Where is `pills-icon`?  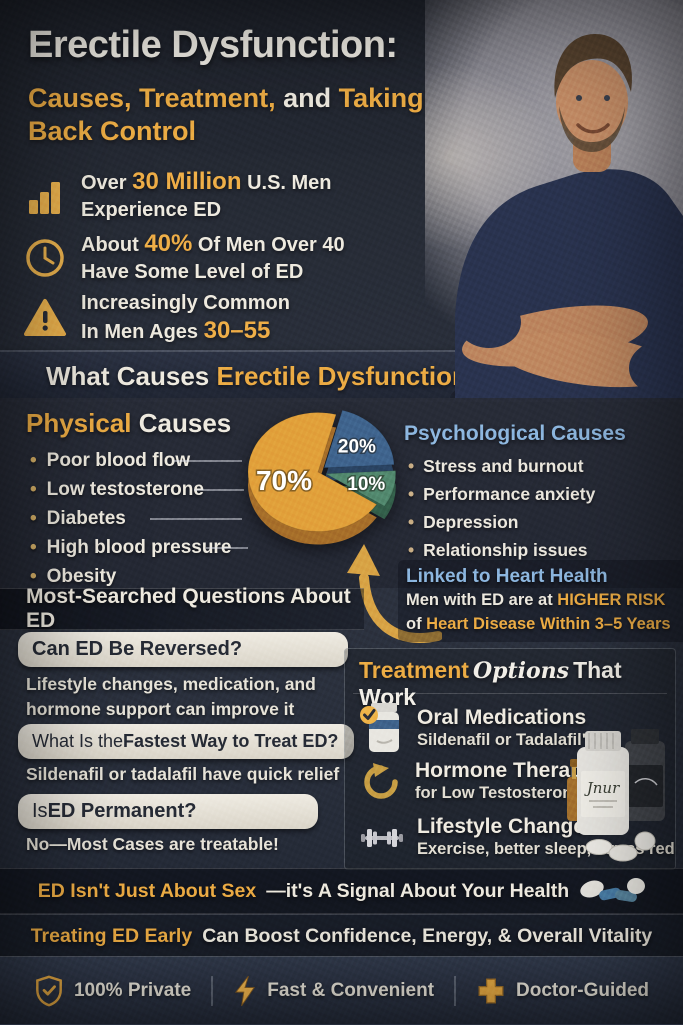
pills-icon is located at coordinates (613, 890).